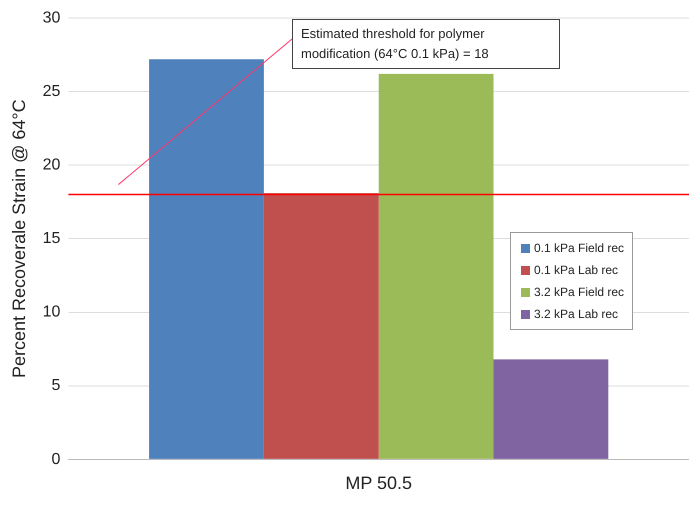 The width and height of the screenshot is (689, 514). I want to click on y-tick-label: 15, so click(51, 239).